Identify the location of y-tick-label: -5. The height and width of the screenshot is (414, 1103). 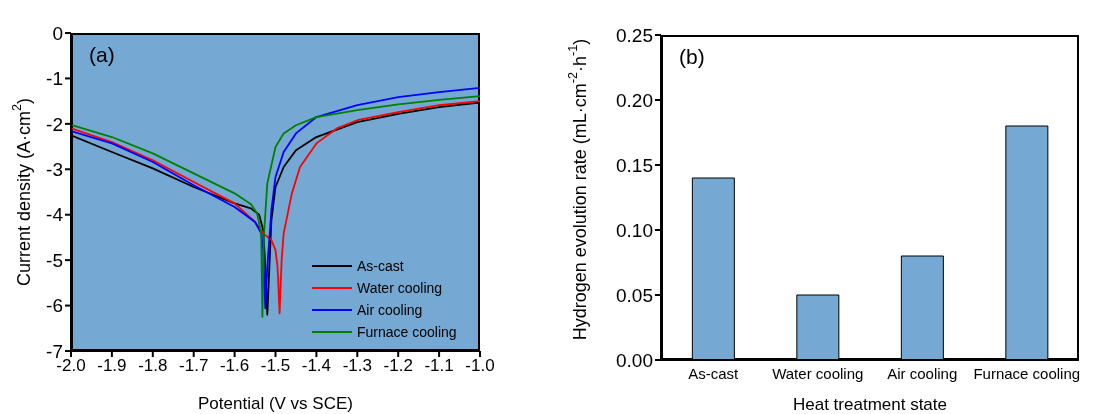
(54, 260).